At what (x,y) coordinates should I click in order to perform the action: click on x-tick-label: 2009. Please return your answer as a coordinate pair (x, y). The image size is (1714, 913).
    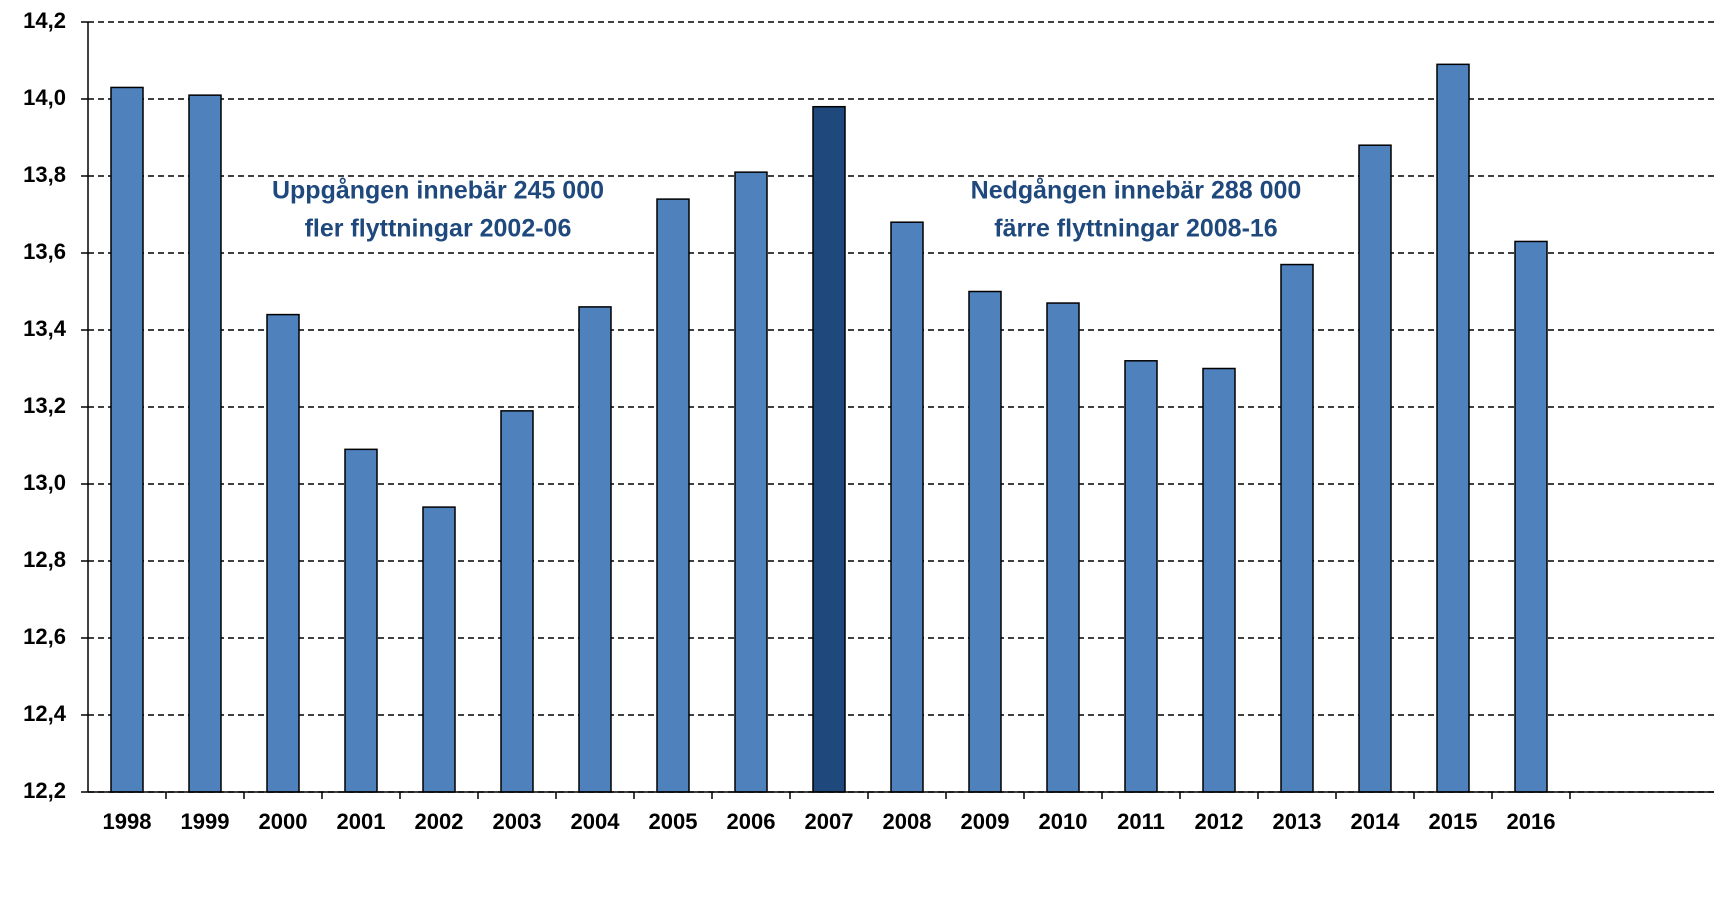
    Looking at the image, I should click on (985, 821).